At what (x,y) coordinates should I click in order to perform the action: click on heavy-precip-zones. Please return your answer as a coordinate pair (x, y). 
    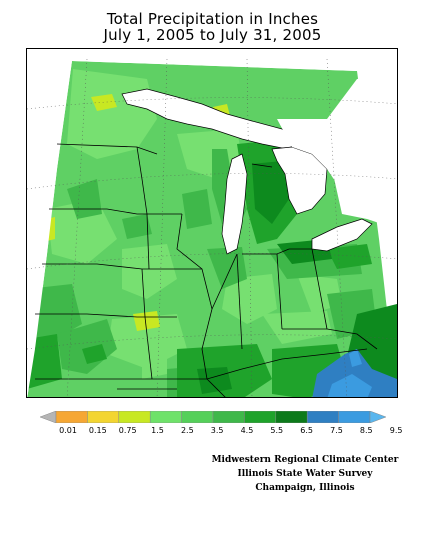
    Looking at the image, I should click on (354, 373).